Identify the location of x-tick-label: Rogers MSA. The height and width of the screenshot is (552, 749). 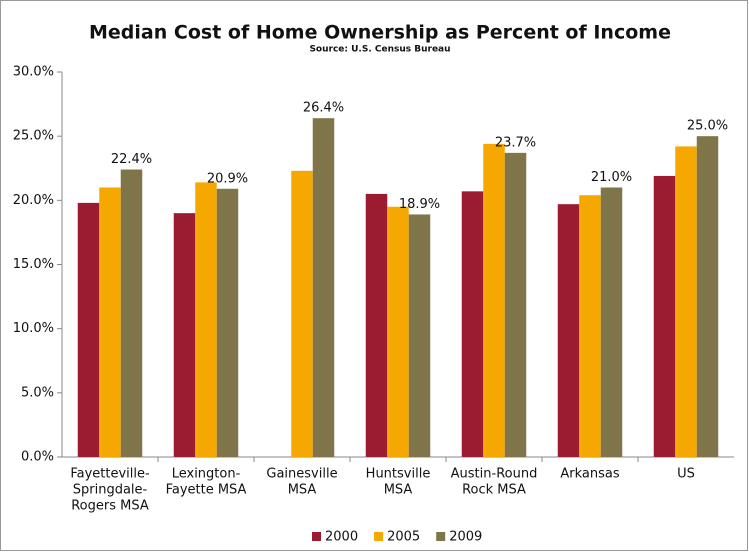
(110, 506).